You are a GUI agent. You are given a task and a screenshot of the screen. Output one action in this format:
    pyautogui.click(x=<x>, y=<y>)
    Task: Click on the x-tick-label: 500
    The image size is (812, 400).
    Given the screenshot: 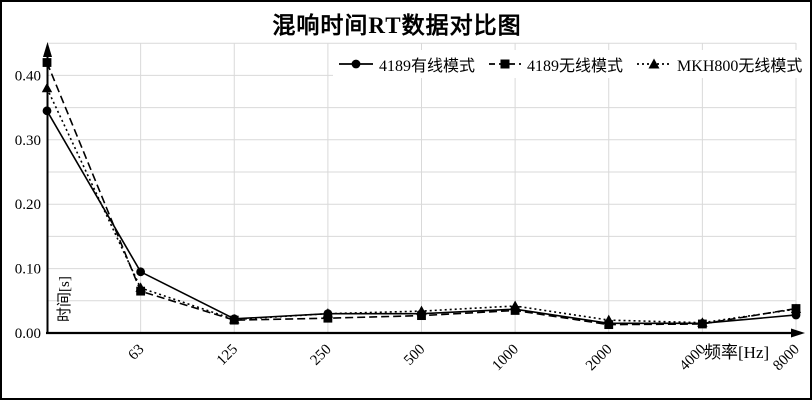 What is the action you would take?
    pyautogui.click(x=414, y=355)
    